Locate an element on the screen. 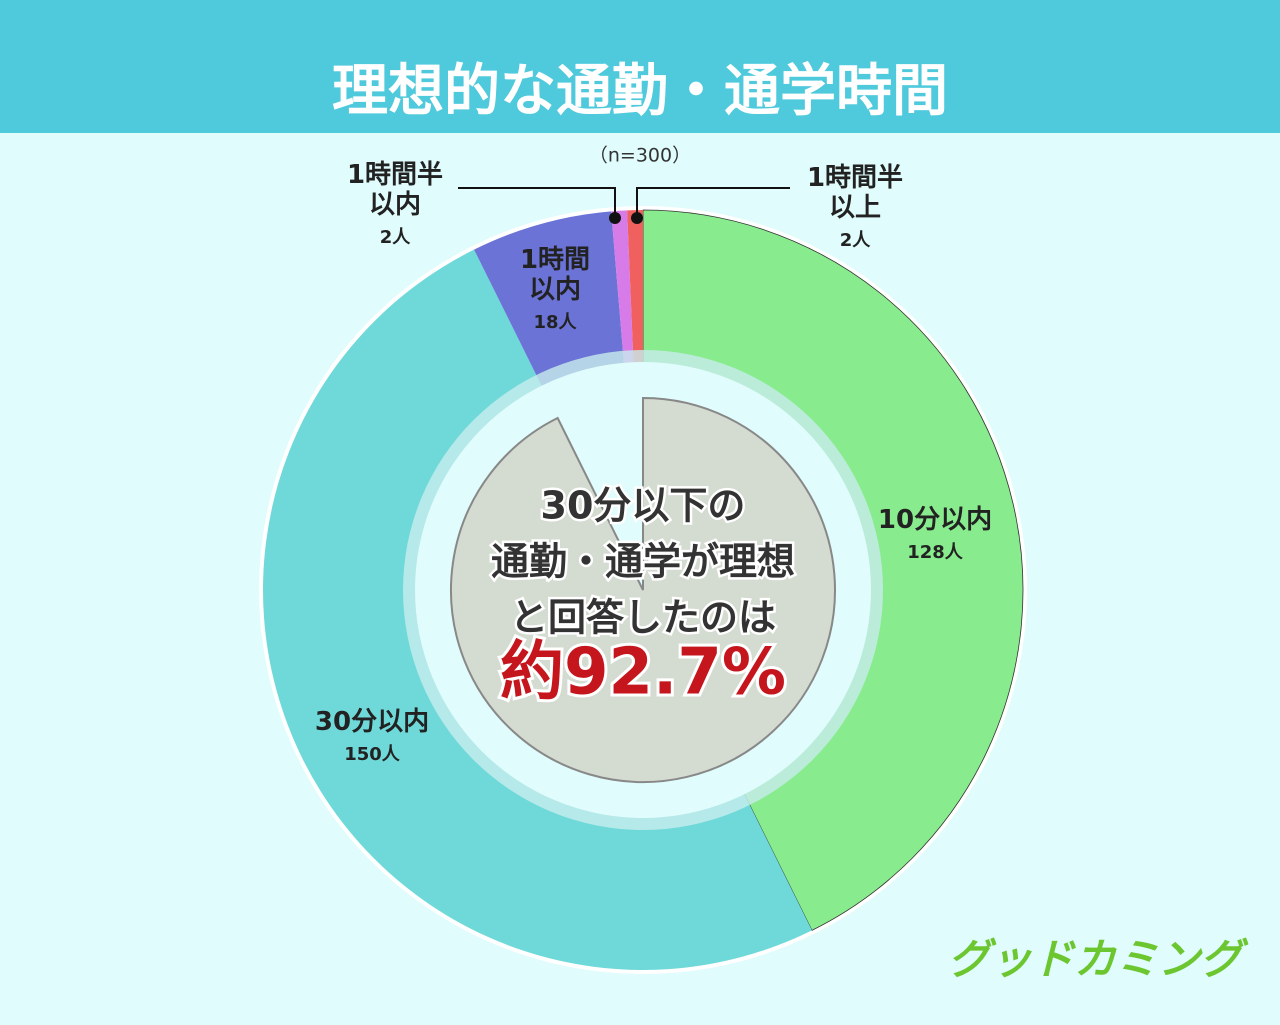 This screenshot has width=1280, height=1025. slice-label: 1時間以内 is located at coordinates (555, 275).